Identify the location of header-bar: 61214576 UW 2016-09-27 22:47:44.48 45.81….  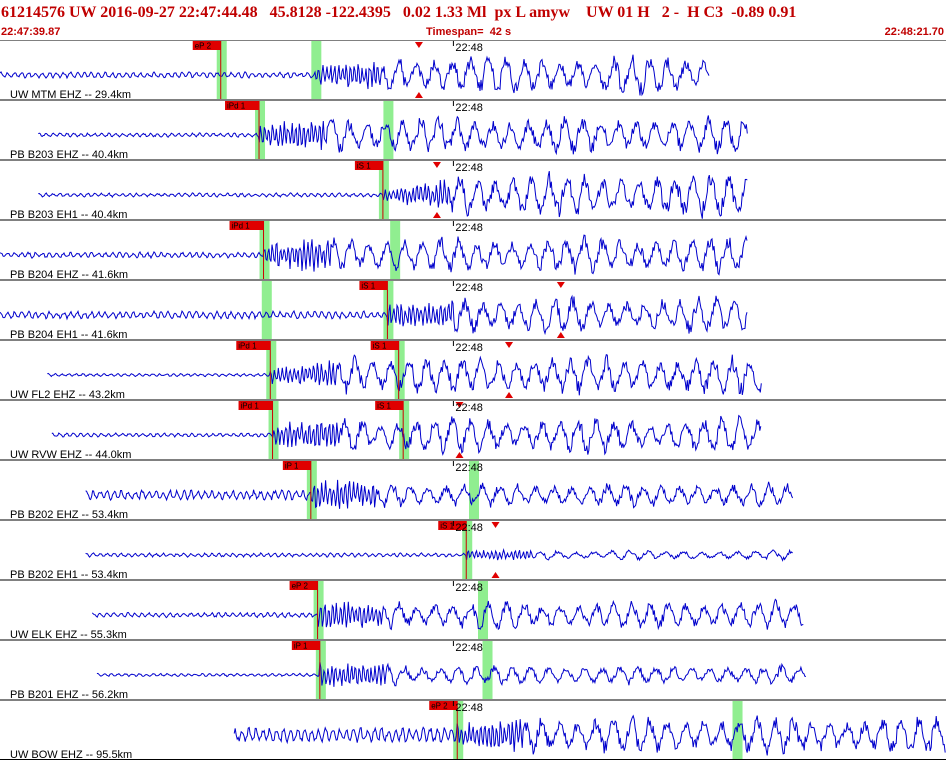
(473, 20).